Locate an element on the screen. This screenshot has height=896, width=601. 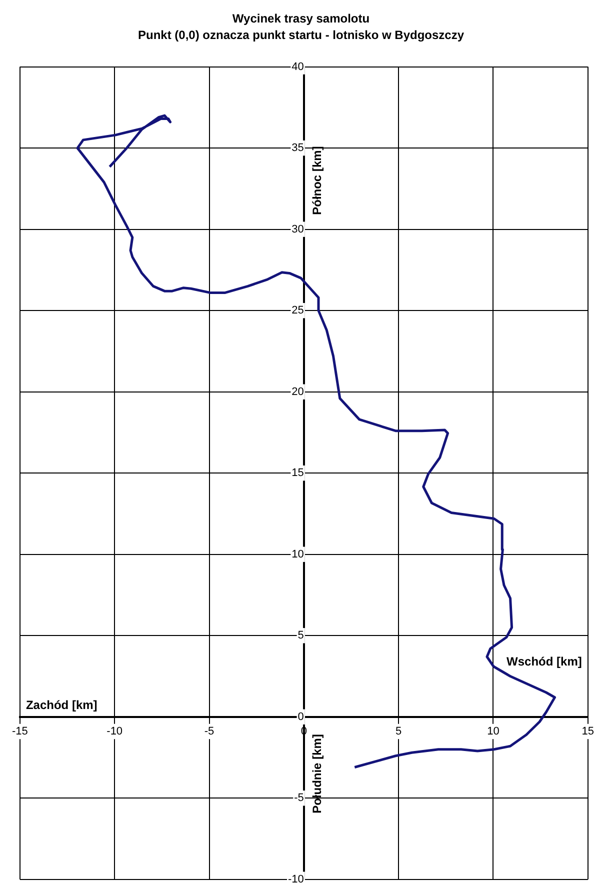
y-tick-label: 15 is located at coordinates (298, 473).